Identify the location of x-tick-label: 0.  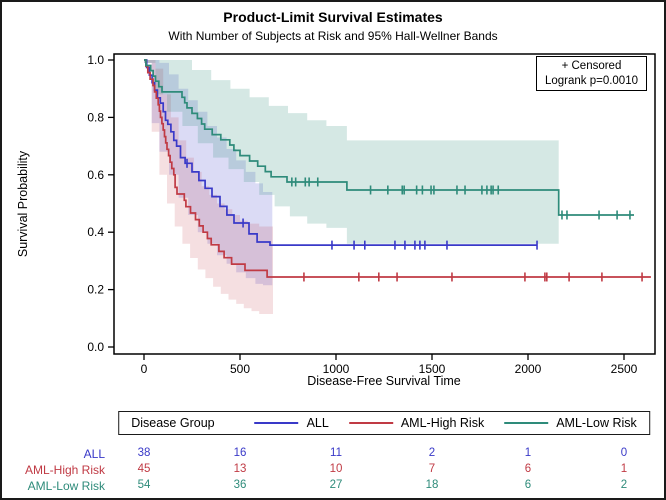
(144, 369).